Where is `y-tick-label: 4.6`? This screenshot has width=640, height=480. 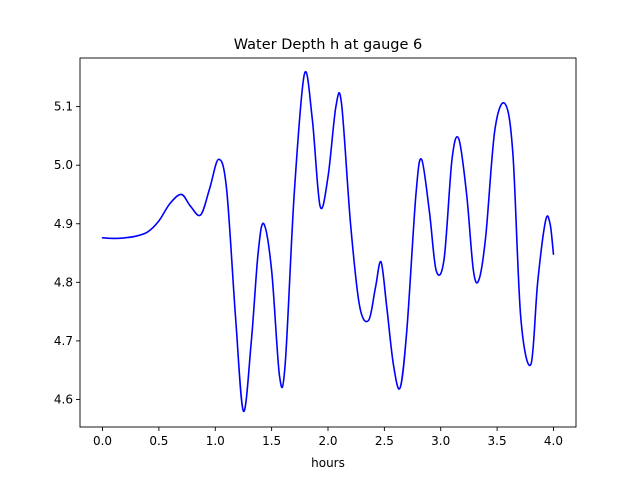
y-tick-label: 4.6 is located at coordinates (63, 399).